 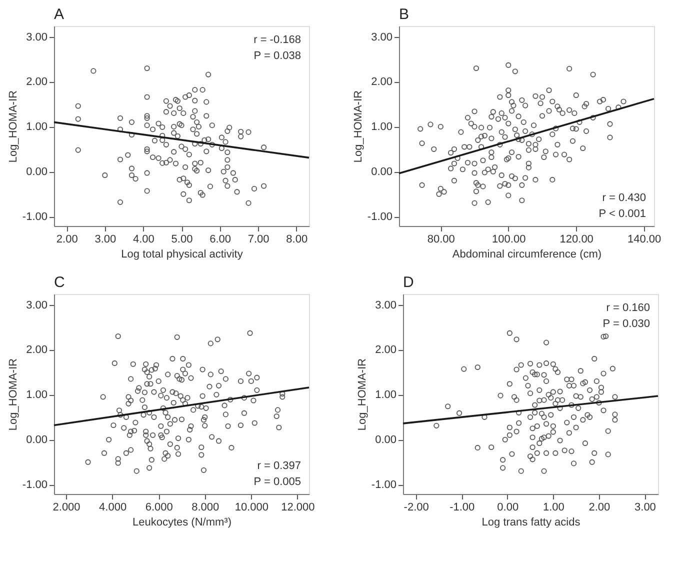 What do you see at coordinates (404, 14) in the screenshot?
I see `chart-title: B` at bounding box center [404, 14].